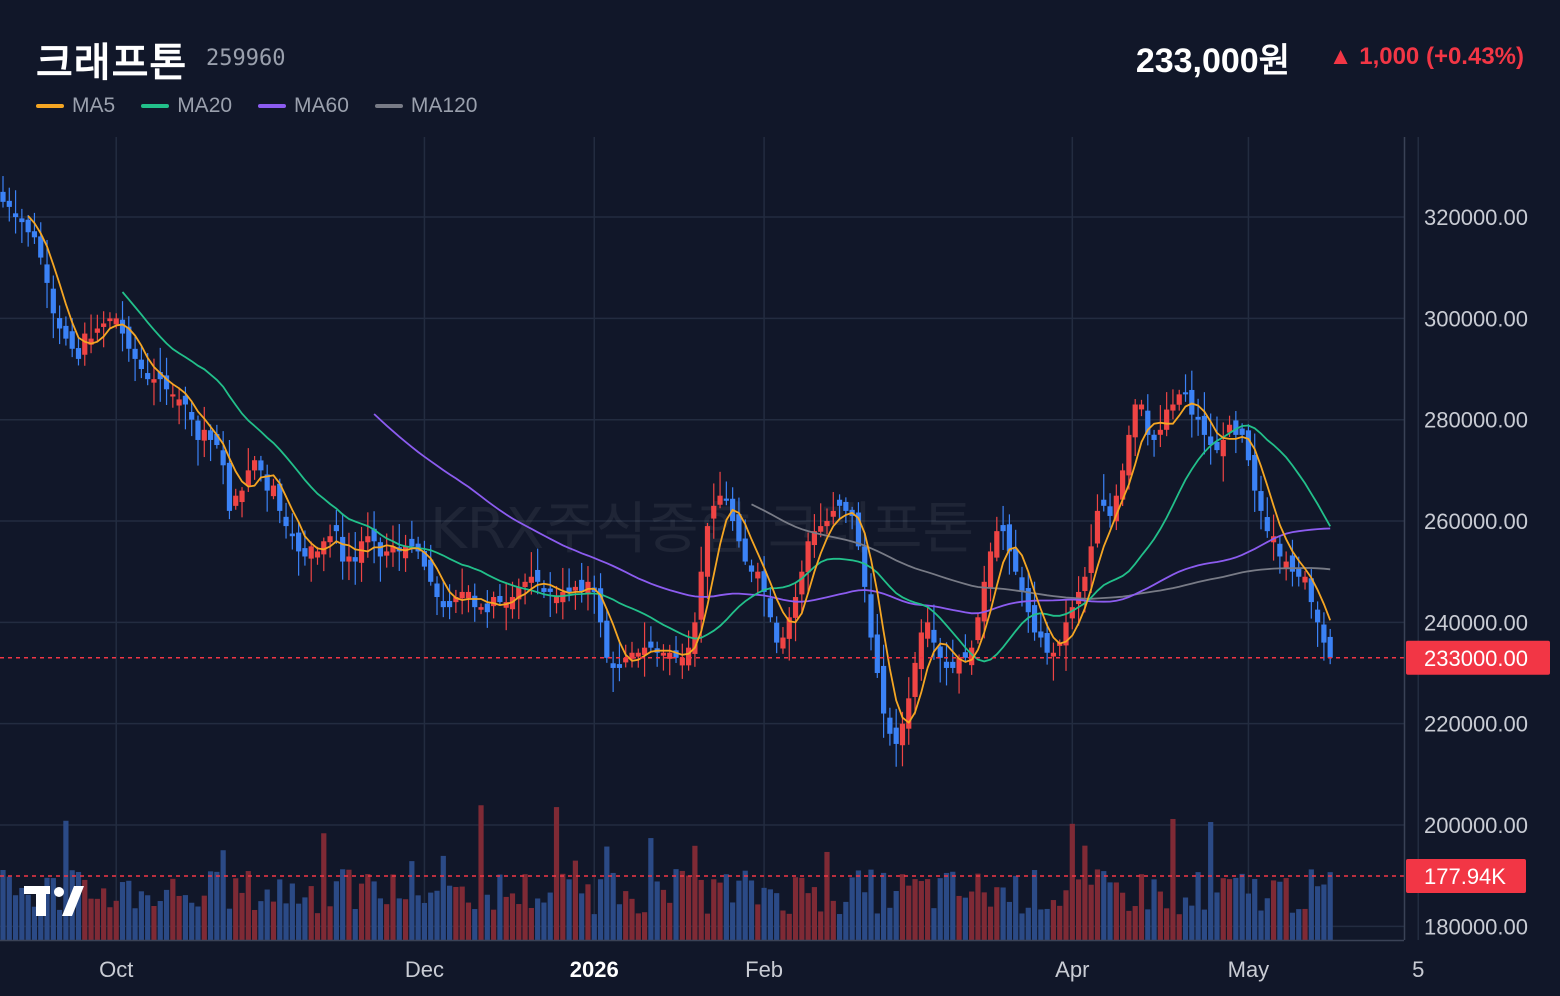  Describe the element at coordinates (41, 901) in the screenshot. I see `logo-stem` at that location.